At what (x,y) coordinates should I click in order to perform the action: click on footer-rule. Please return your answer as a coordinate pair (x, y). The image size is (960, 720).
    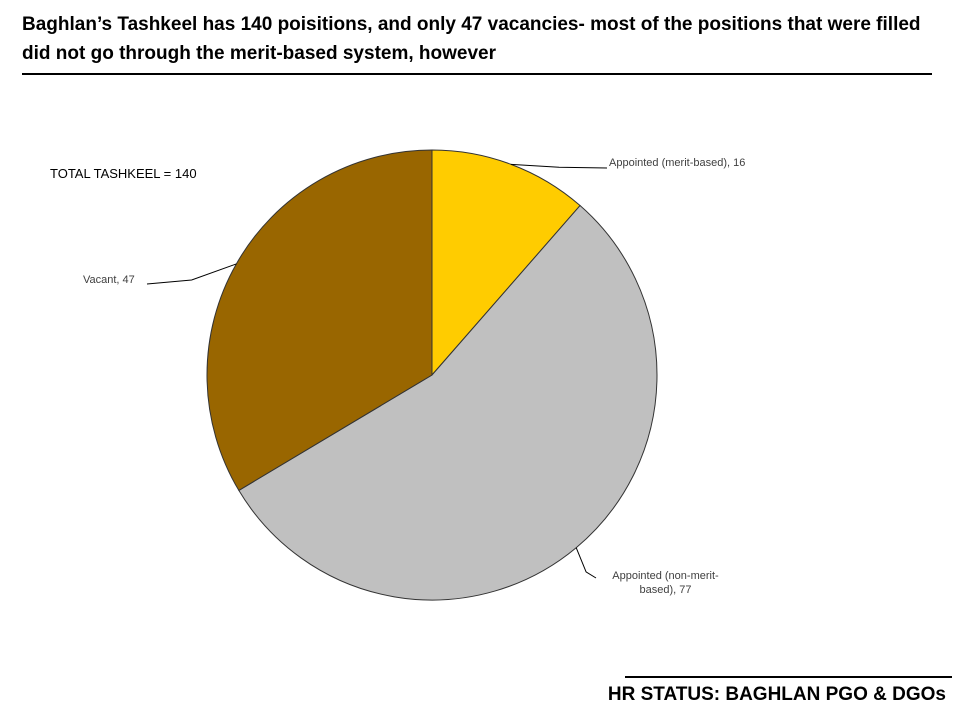
    Looking at the image, I should click on (788, 677).